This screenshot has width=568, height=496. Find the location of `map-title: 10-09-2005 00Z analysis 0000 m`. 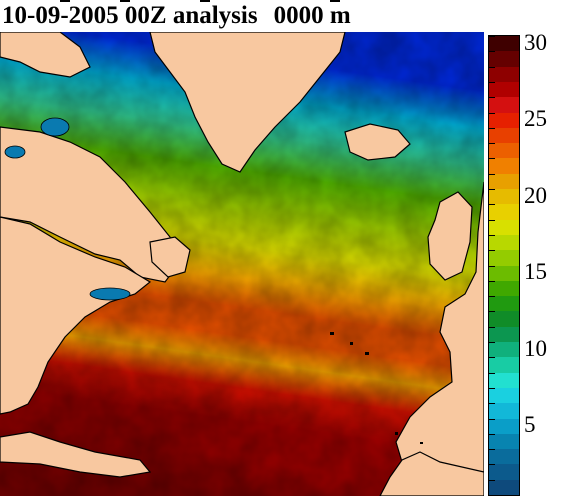

map-title: 10-09-2005 00Z analysis 0000 m is located at coordinates (176, 16).